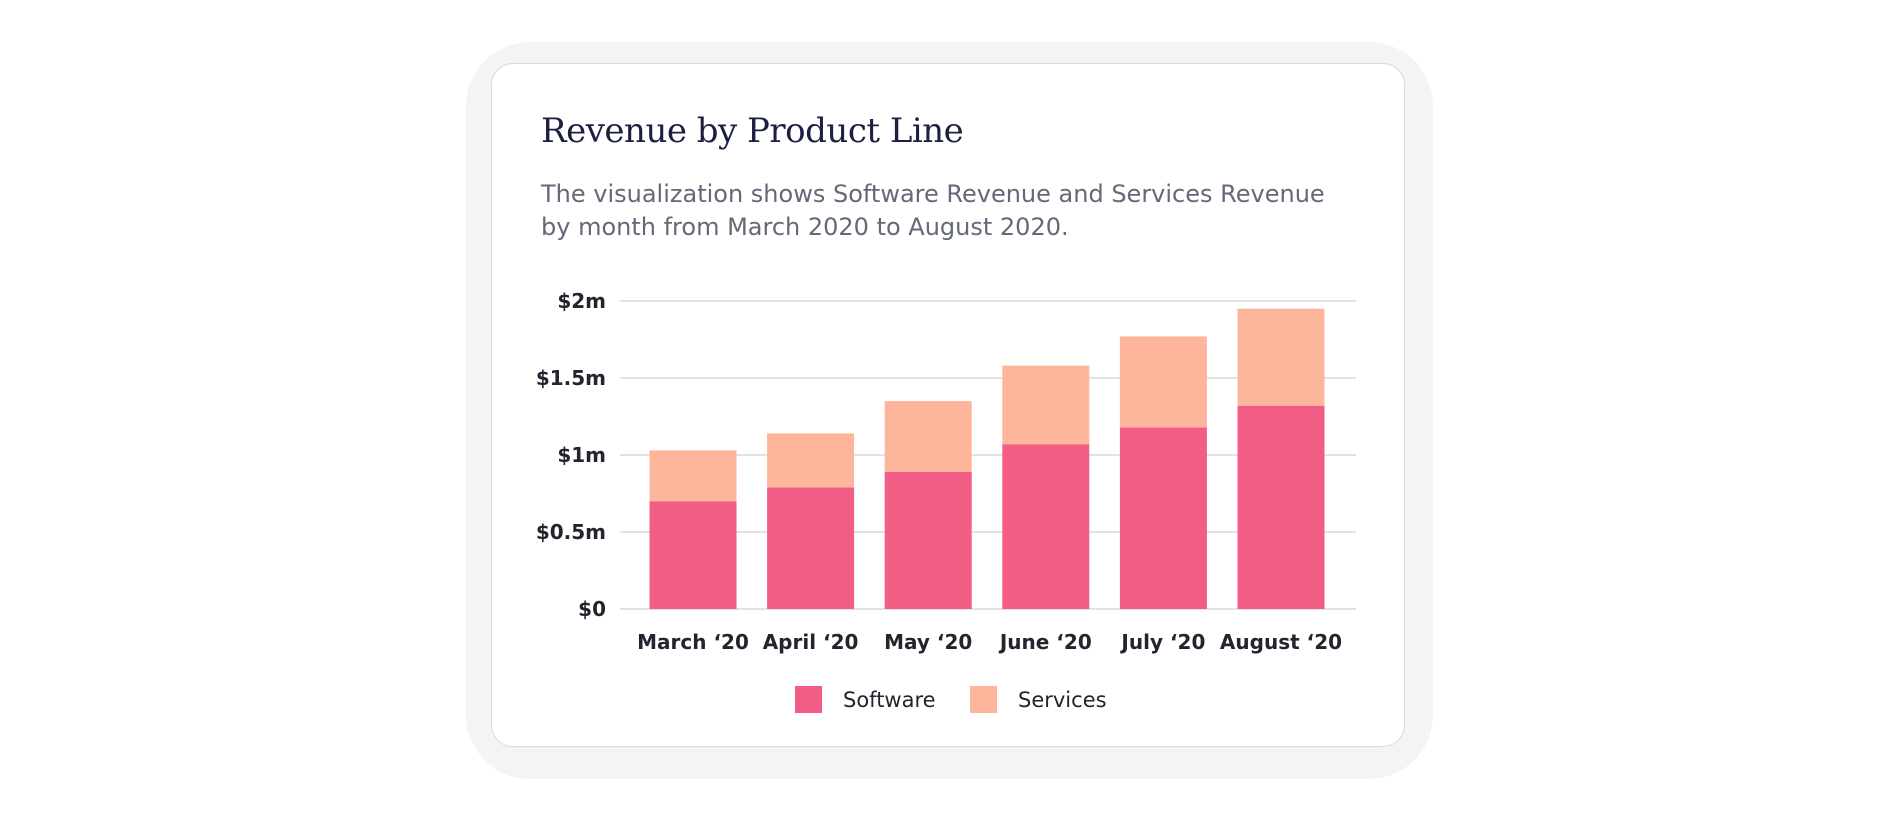 This screenshot has width=1900, height=818. Describe the element at coordinates (752, 131) in the screenshot. I see `chart-title: Revenue by Product Line` at that location.